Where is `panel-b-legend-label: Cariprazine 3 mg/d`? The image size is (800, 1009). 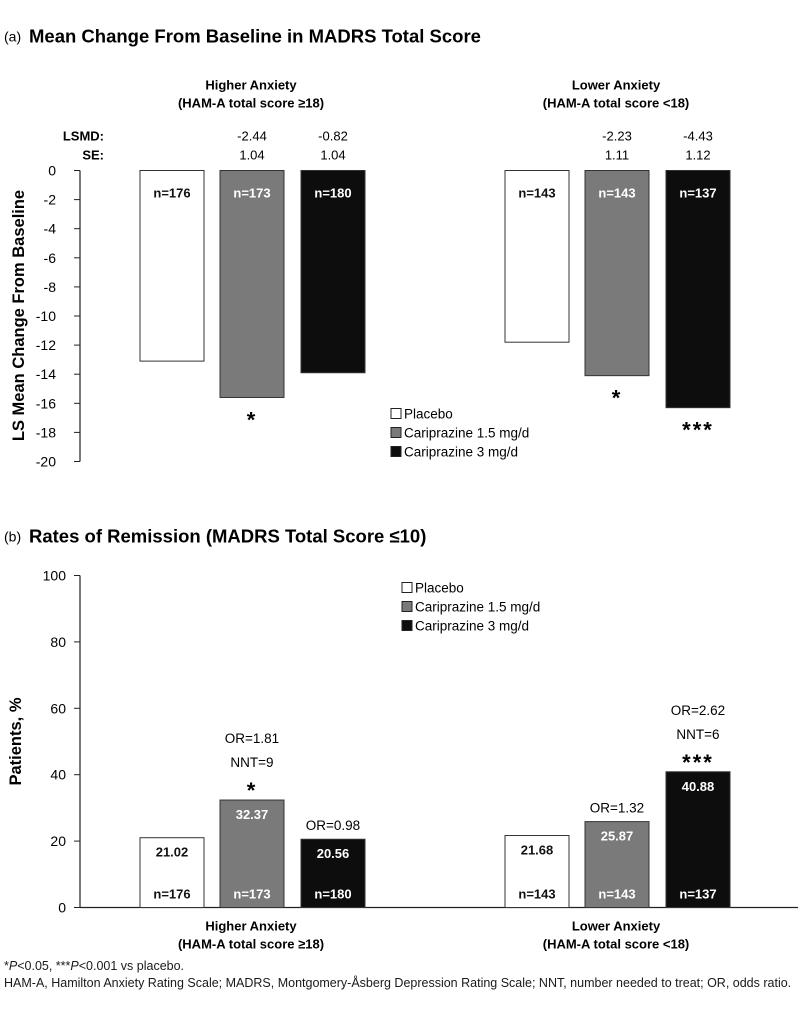 panel-b-legend-label: Cariprazine 3 mg/d is located at coordinates (472, 626).